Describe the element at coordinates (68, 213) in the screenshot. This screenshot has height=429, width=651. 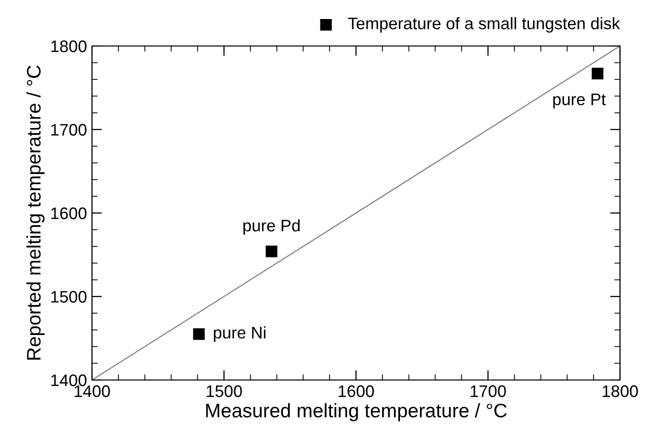
I see `y-tick-label: 1600` at that location.